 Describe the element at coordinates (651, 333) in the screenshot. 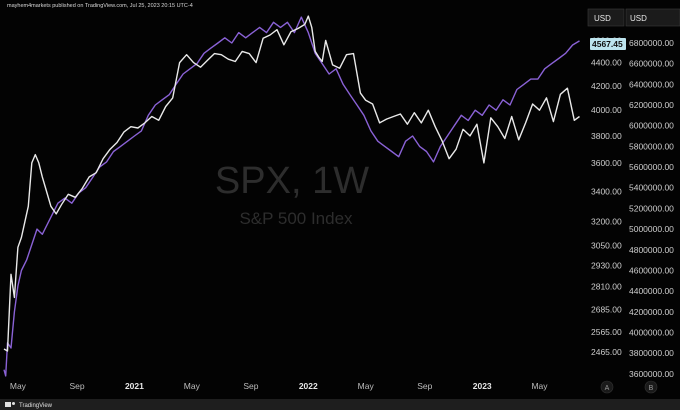

I see `right-axis-tick: 4000000.00` at that location.